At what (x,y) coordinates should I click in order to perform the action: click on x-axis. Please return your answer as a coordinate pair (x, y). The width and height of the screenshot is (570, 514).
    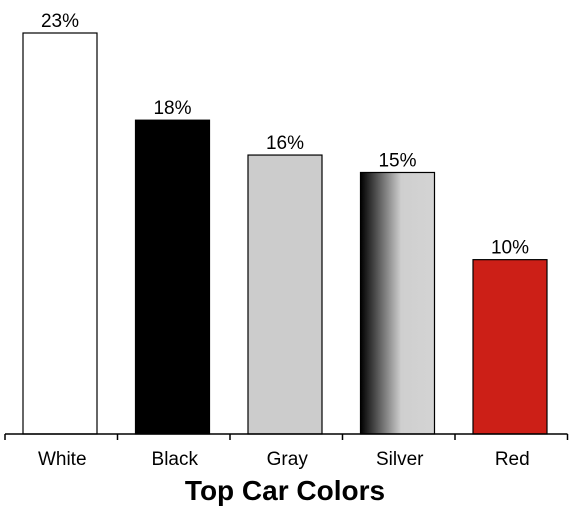
    Looking at the image, I should click on (286, 436).